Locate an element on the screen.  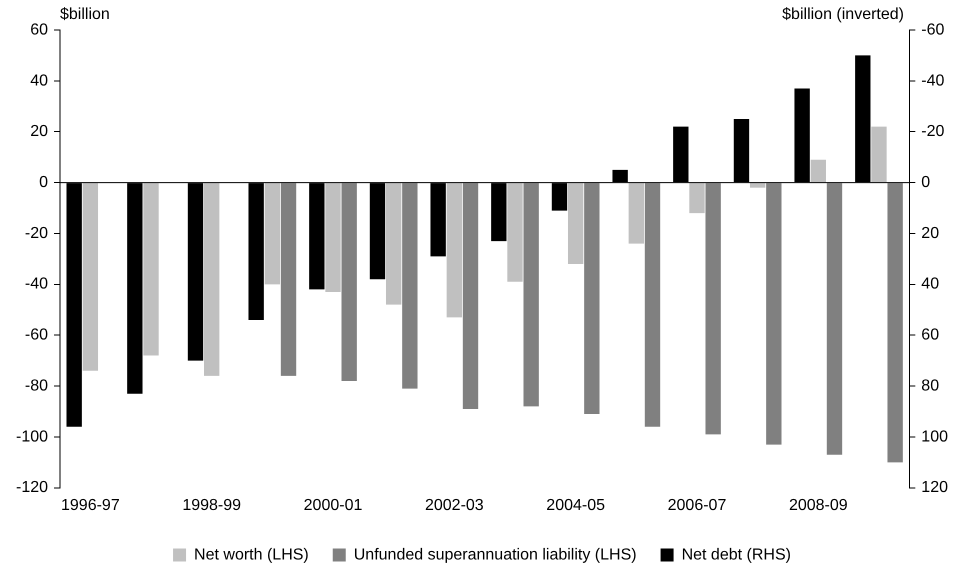
y-tick-label: -100 is located at coordinates (32, 437).